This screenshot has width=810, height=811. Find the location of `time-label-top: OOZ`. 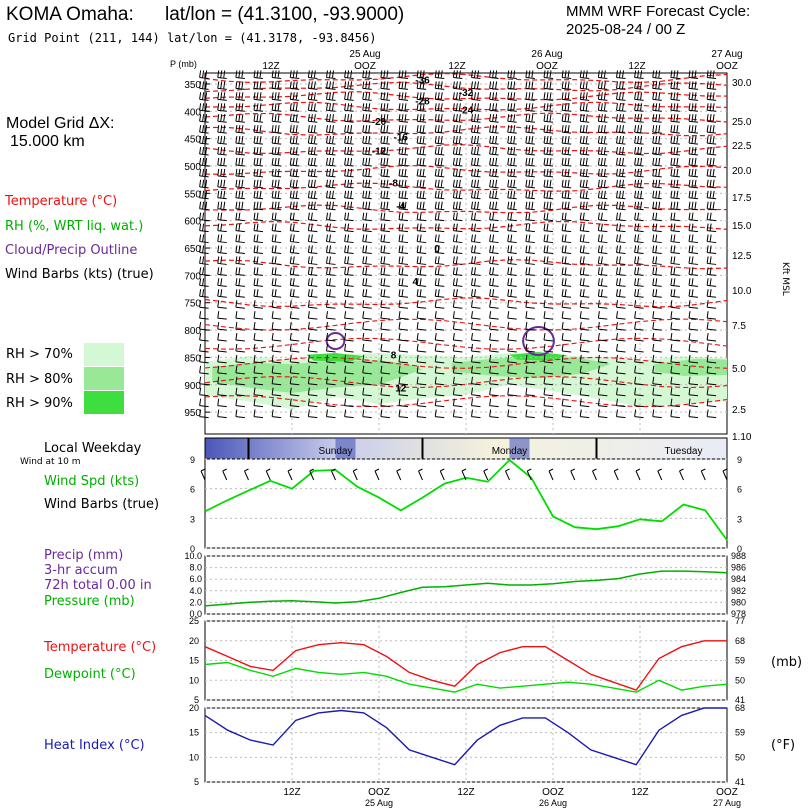

time-label-top: OOZ is located at coordinates (547, 66).